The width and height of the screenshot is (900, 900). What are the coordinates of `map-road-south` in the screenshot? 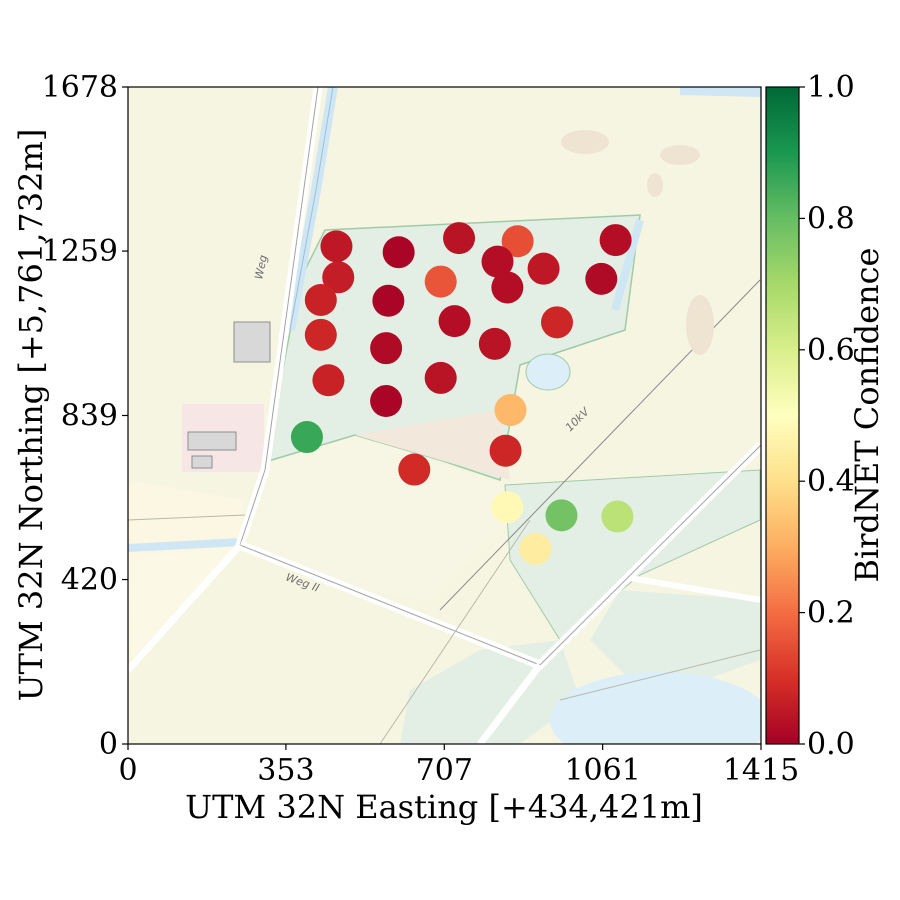 It's located at (510, 703).